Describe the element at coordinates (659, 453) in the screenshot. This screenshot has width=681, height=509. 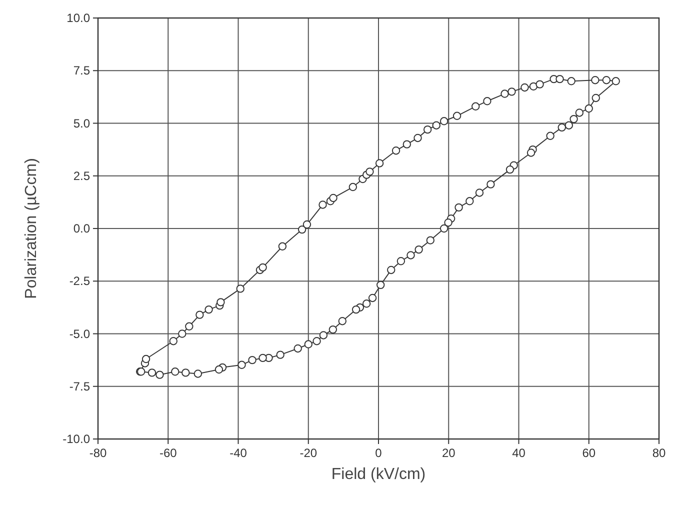
I see `x-tick-label: 80` at that location.